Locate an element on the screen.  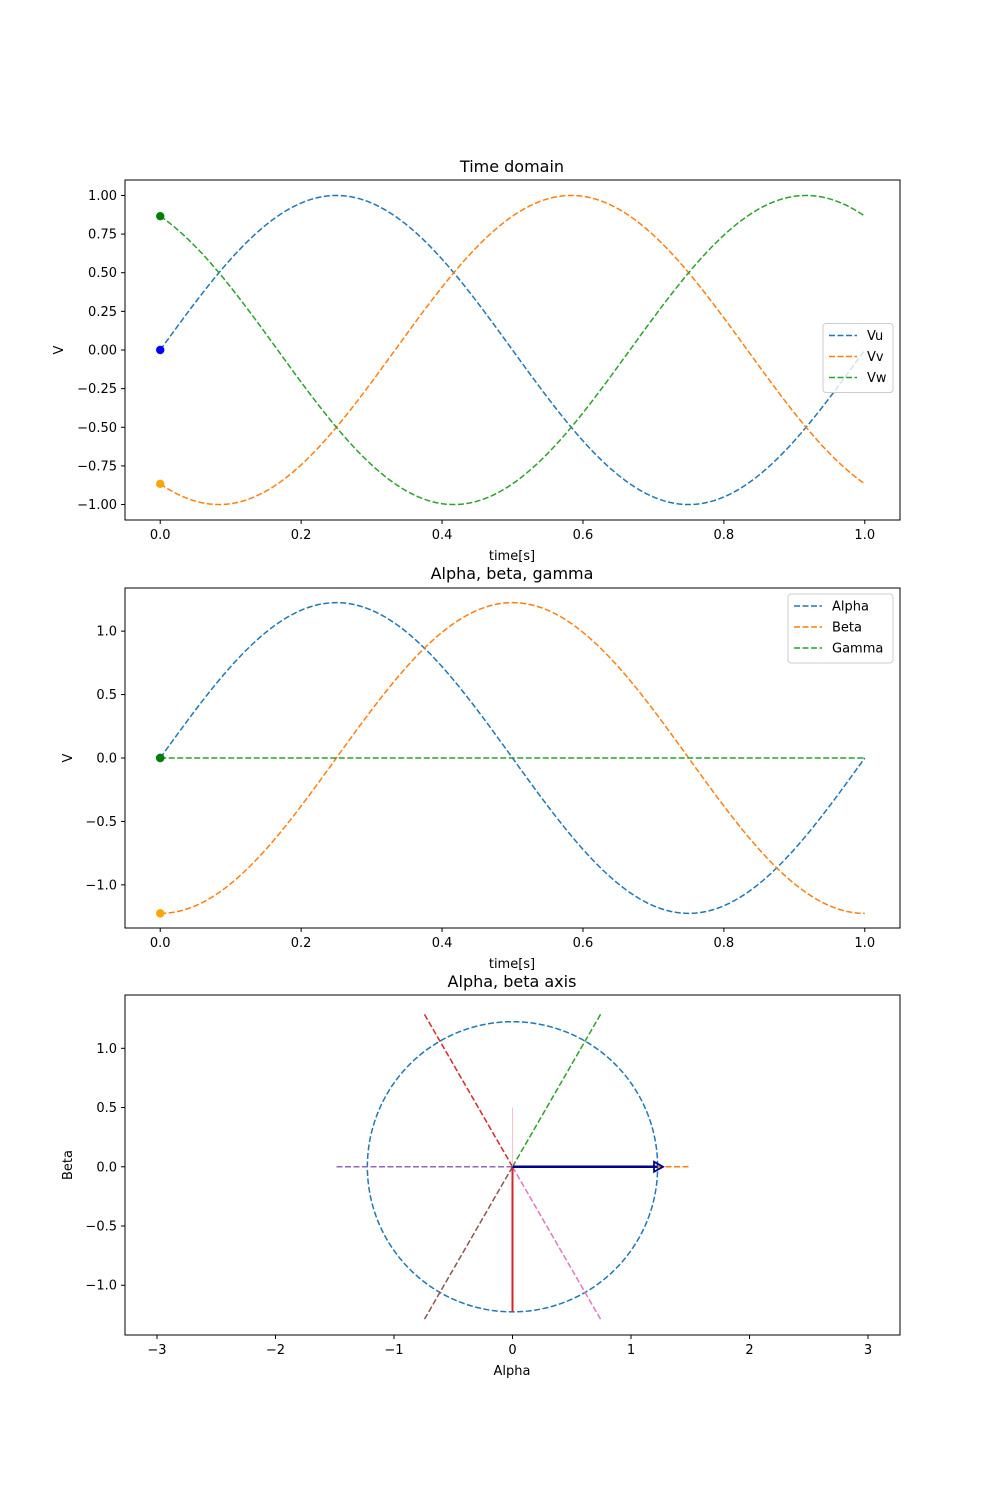
x-tick-label: −3 is located at coordinates (156, 1350).